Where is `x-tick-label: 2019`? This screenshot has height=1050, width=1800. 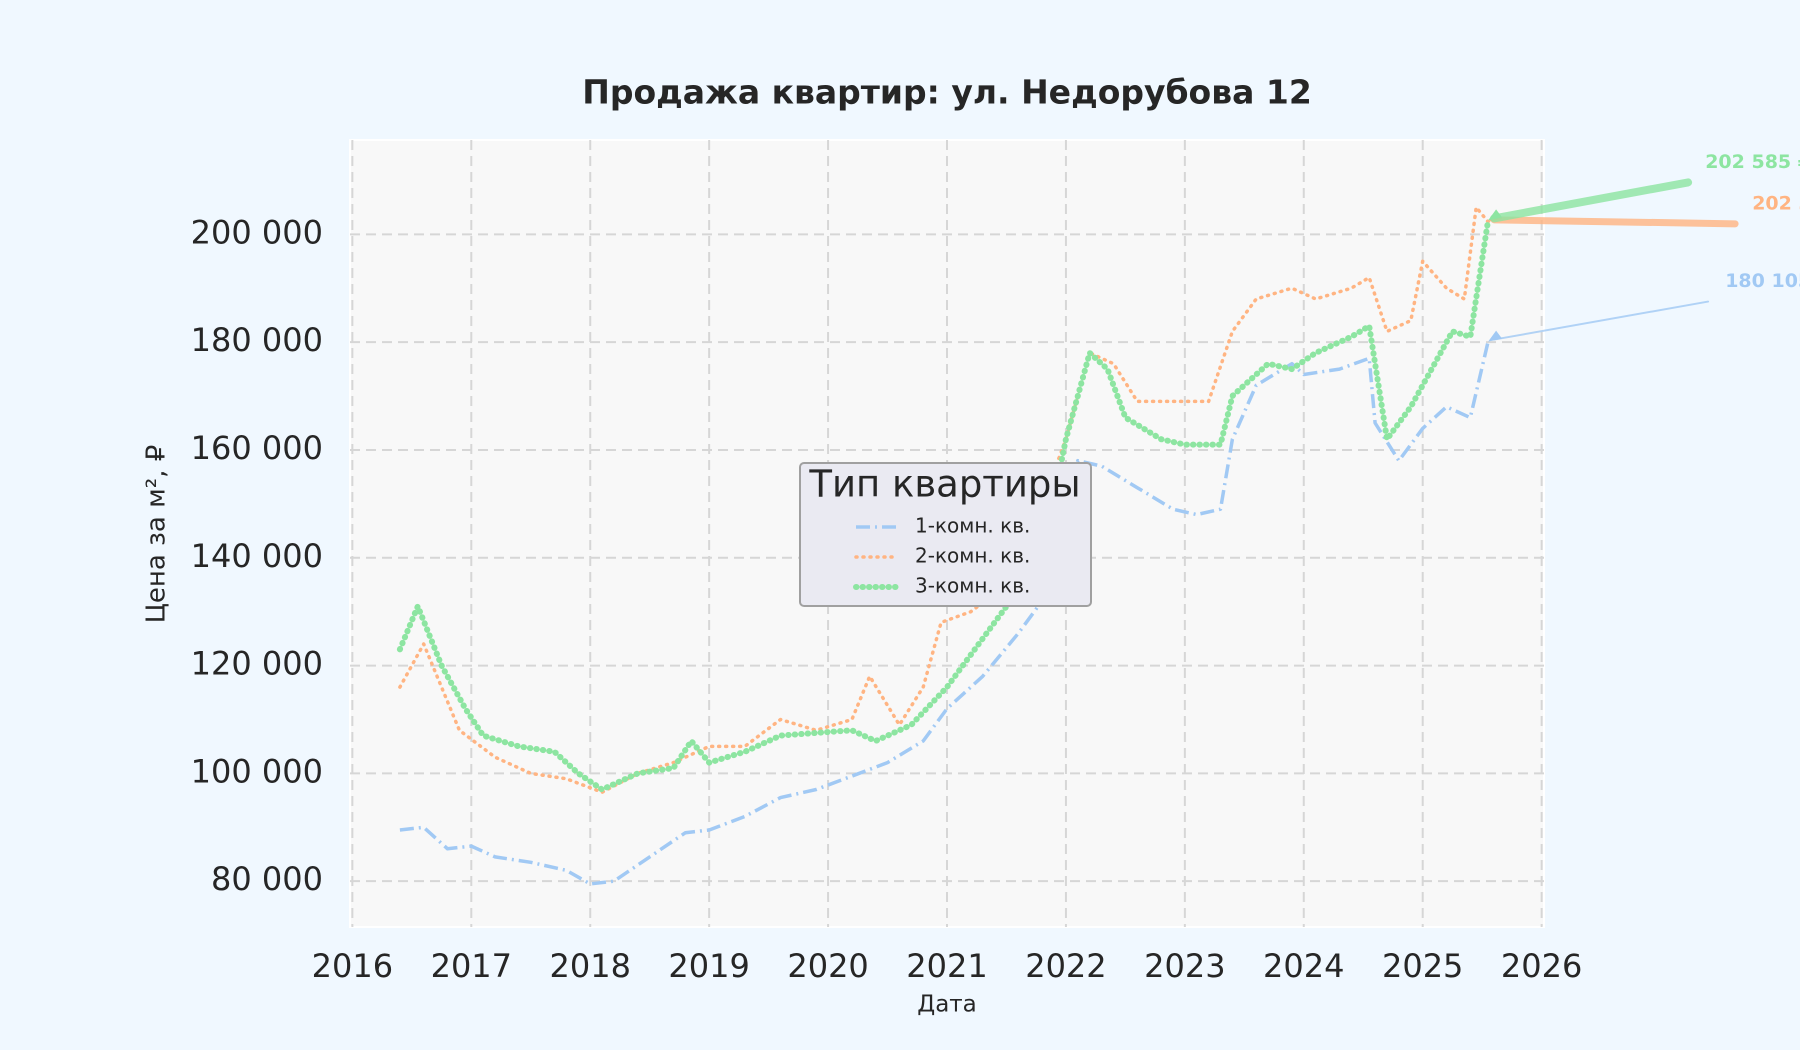 x-tick-label: 2019 is located at coordinates (708, 966).